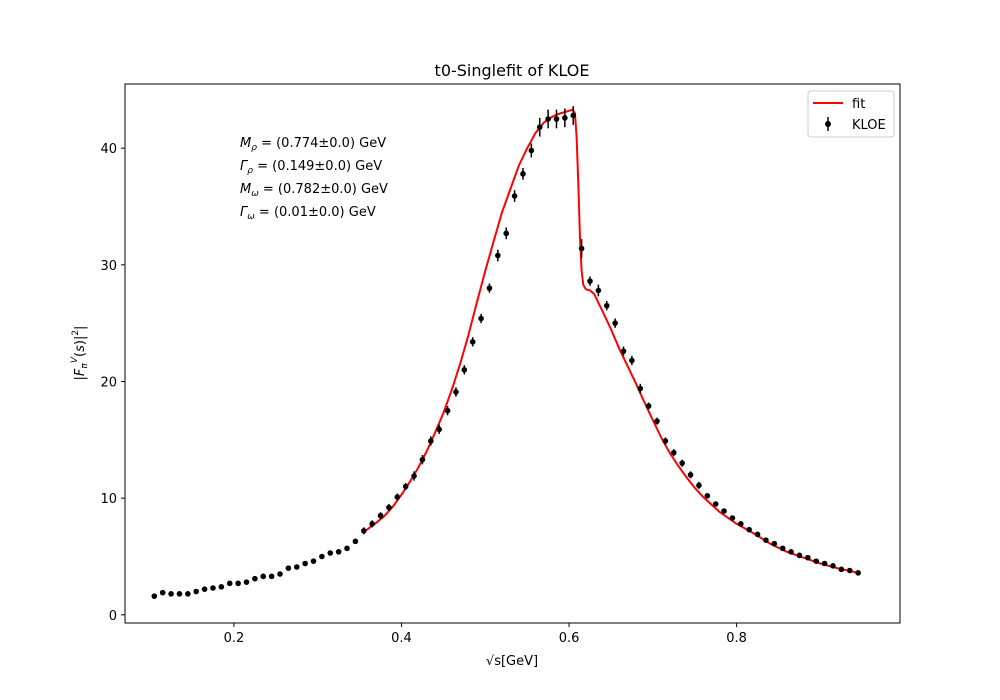  What do you see at coordinates (308, 213) in the screenshot?
I see `fit-parameter-text: Γω = (0.01±0.0) GeV` at bounding box center [308, 213].